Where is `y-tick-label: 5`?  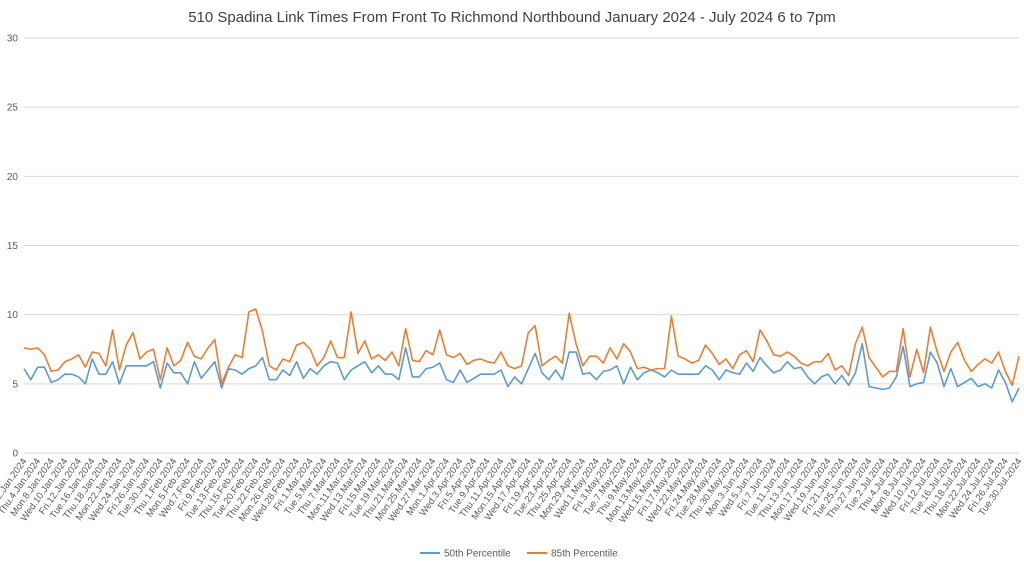 y-tick-label: 5 is located at coordinates (15, 384).